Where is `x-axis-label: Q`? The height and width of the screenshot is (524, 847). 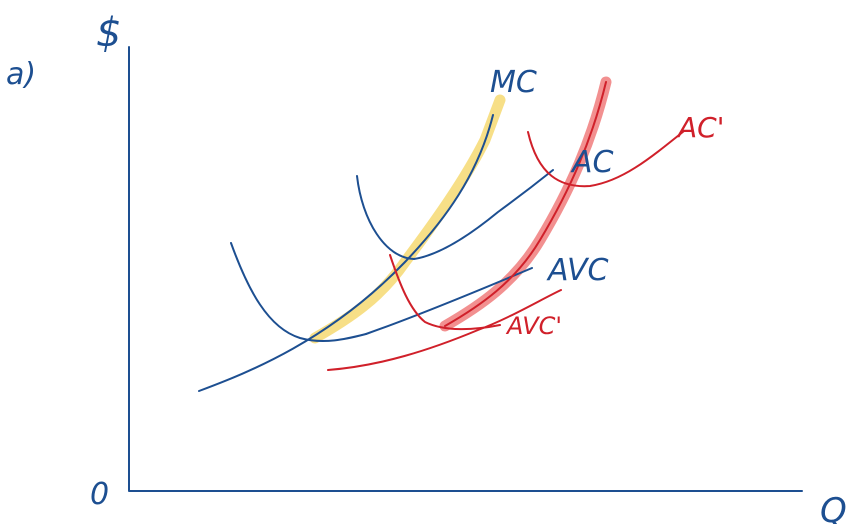
x-axis-label: Q is located at coordinates (833, 507).